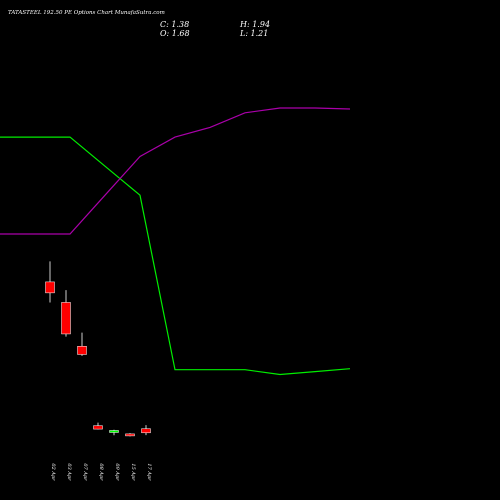 The width and height of the screenshot is (500, 500). I want to click on date-label: 02 Apr, so click(53, 472).